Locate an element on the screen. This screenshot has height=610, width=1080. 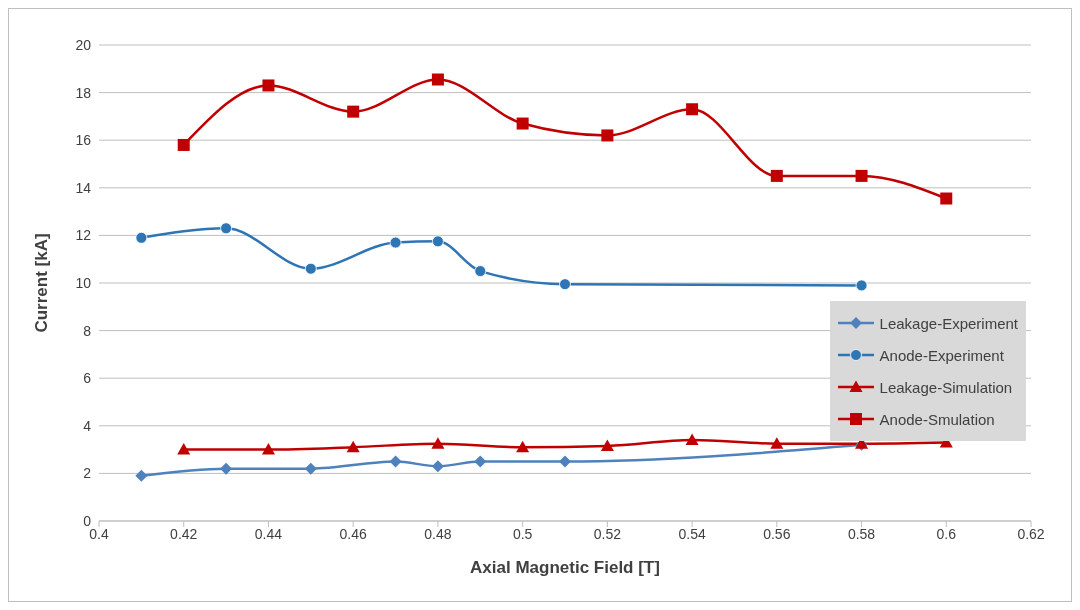
x-tick-label: 0.62 is located at coordinates (1031, 533).